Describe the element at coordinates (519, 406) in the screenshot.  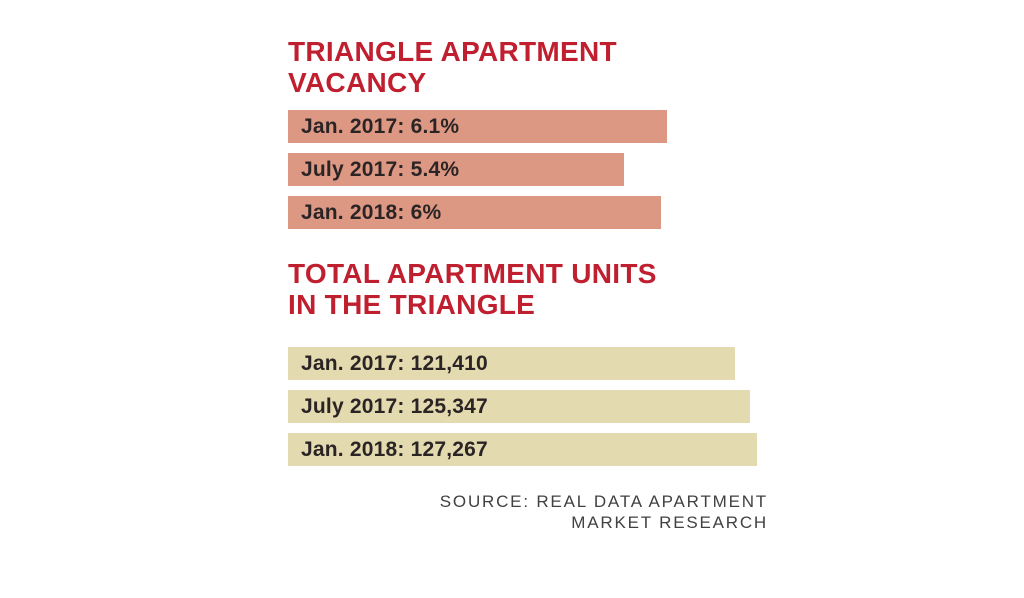
I see `units-bar-july-2017: July 2017: 125,347` at that location.